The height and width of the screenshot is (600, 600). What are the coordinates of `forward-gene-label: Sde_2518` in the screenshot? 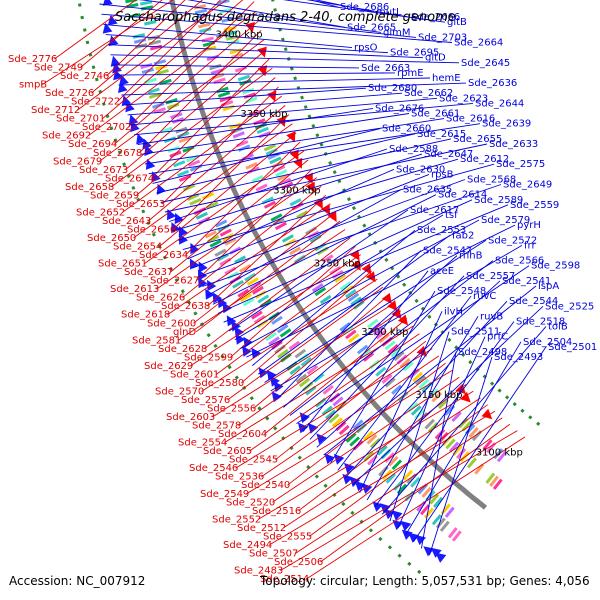 It's located at (540, 322).